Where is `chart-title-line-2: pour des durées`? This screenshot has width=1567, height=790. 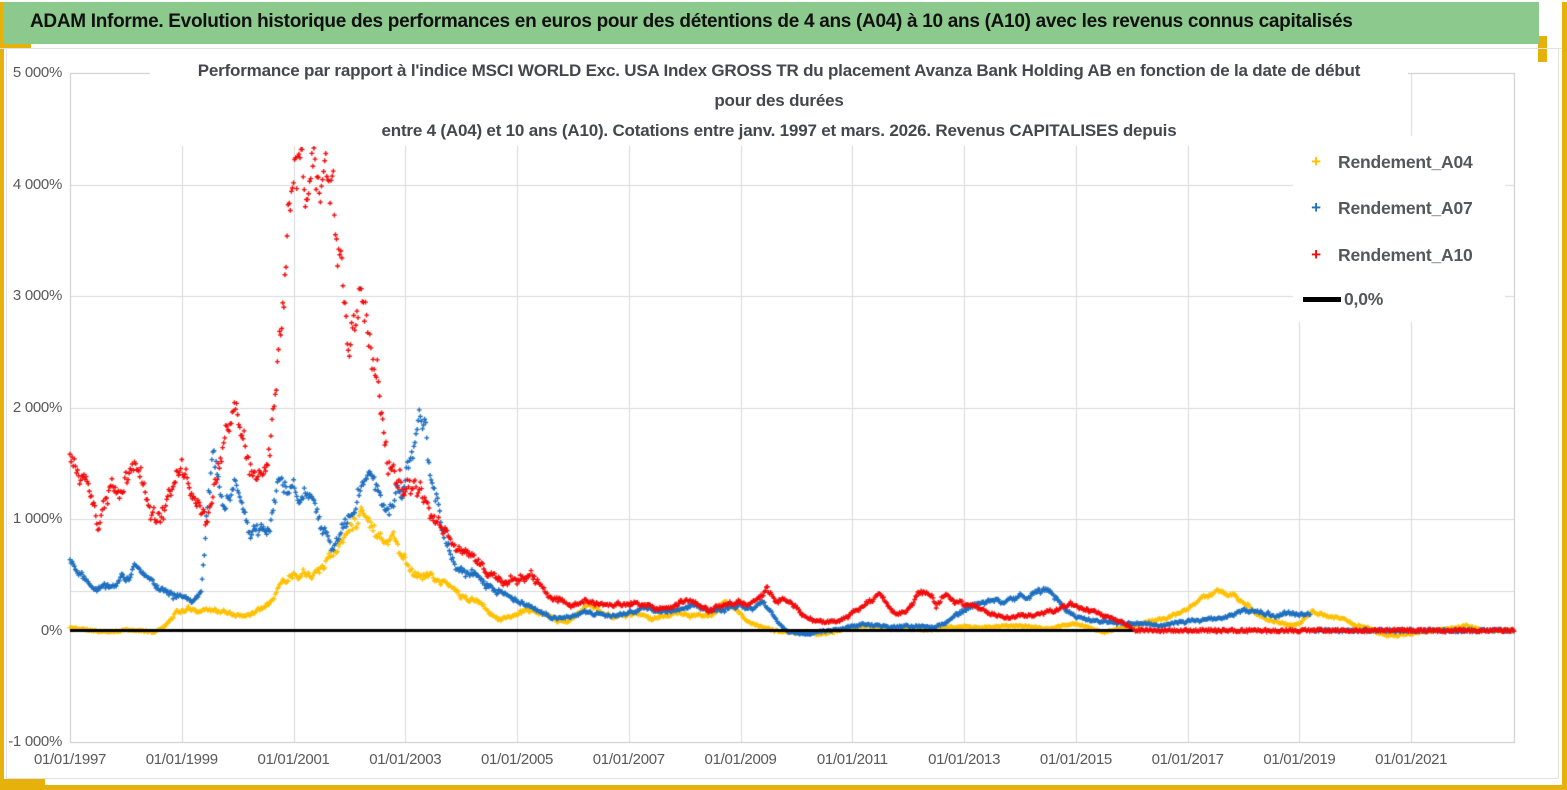 chart-title-line-2: pour des durées is located at coordinates (779, 100).